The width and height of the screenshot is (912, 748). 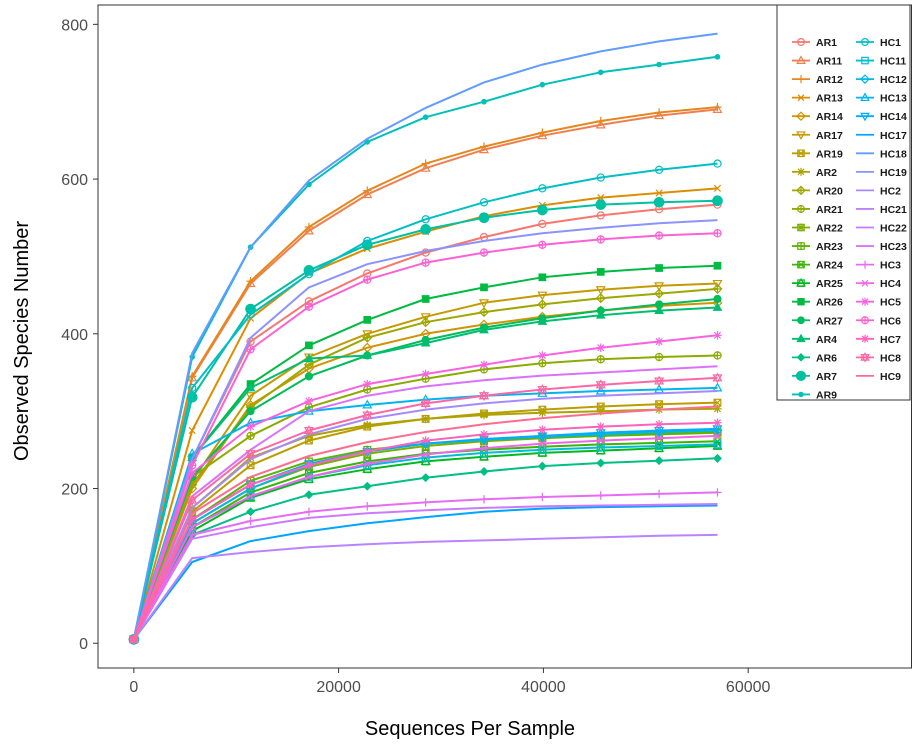 I want to click on data-point-ar6, so click(x=426, y=478).